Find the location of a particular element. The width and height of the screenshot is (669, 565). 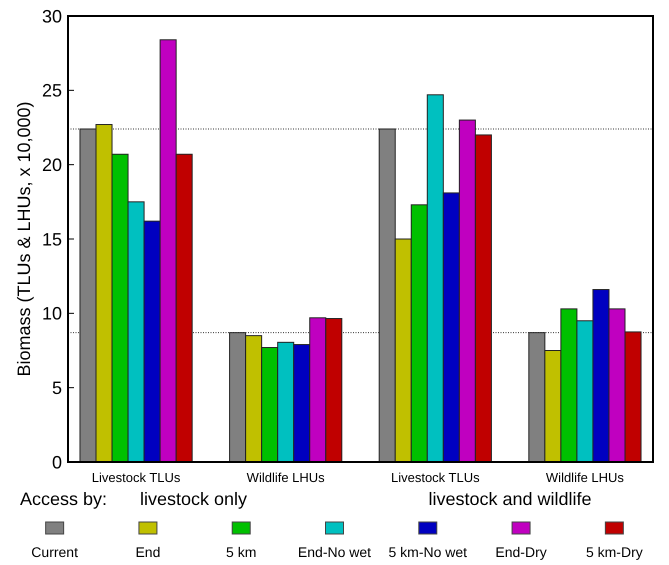

text: Access by: is located at coordinates (64, 499).